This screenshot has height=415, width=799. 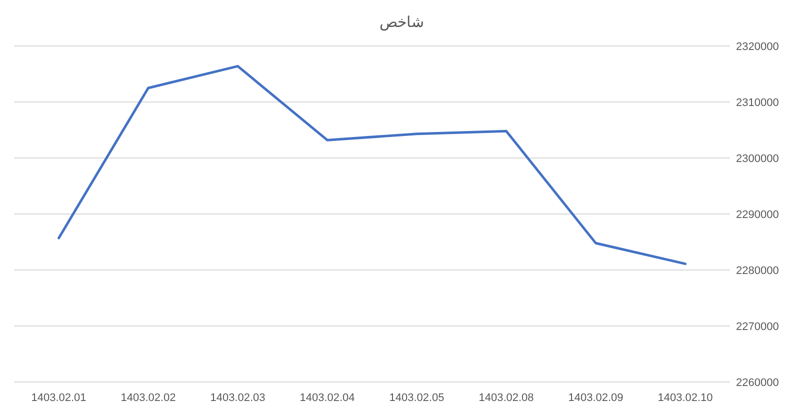 What do you see at coordinates (327, 398) in the screenshot?
I see `x-tick-label: 1403.02.04` at bounding box center [327, 398].